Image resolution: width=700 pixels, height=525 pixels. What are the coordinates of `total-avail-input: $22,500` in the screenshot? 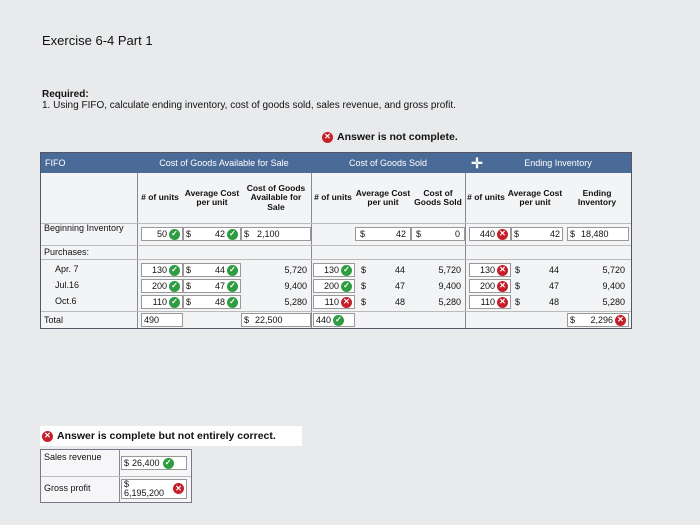 It's located at (276, 320).